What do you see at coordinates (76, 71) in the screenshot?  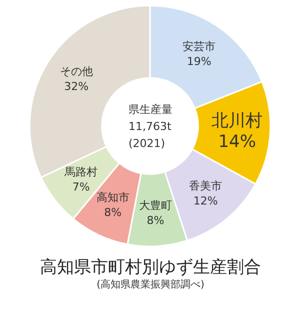 I see `slice-label: その他` at bounding box center [76, 71].